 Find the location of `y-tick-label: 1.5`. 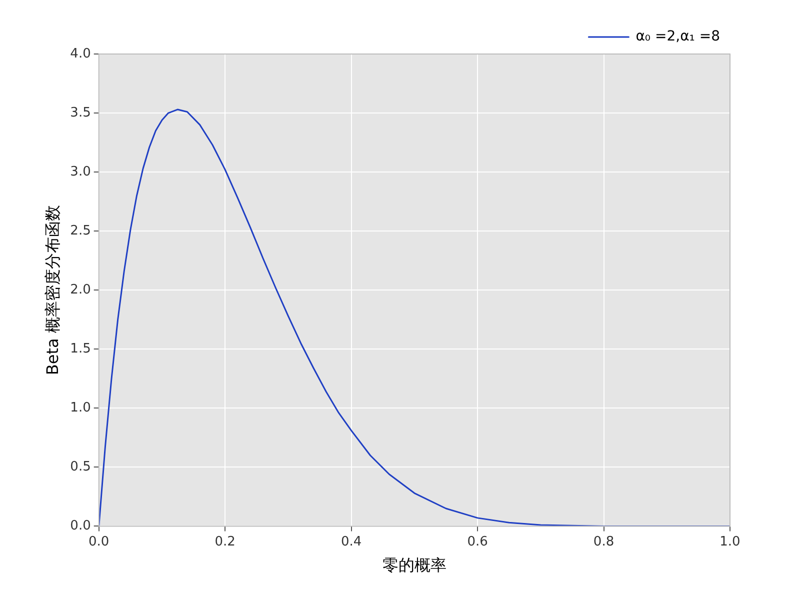

y-tick-label: 1.5 is located at coordinates (80, 349).